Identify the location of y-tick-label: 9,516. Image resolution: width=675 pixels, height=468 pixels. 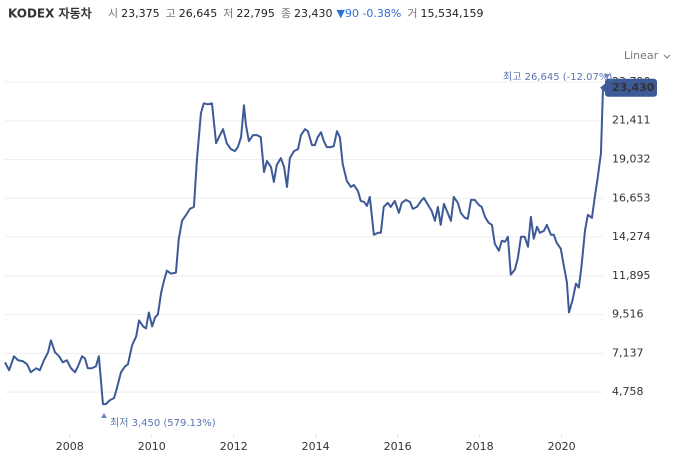
(628, 314).